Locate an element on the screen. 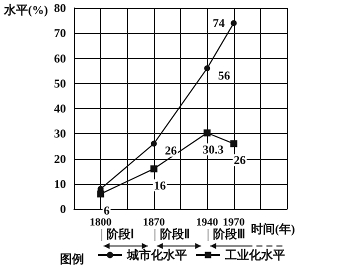  y-tick-label: 40 is located at coordinates (60, 109).